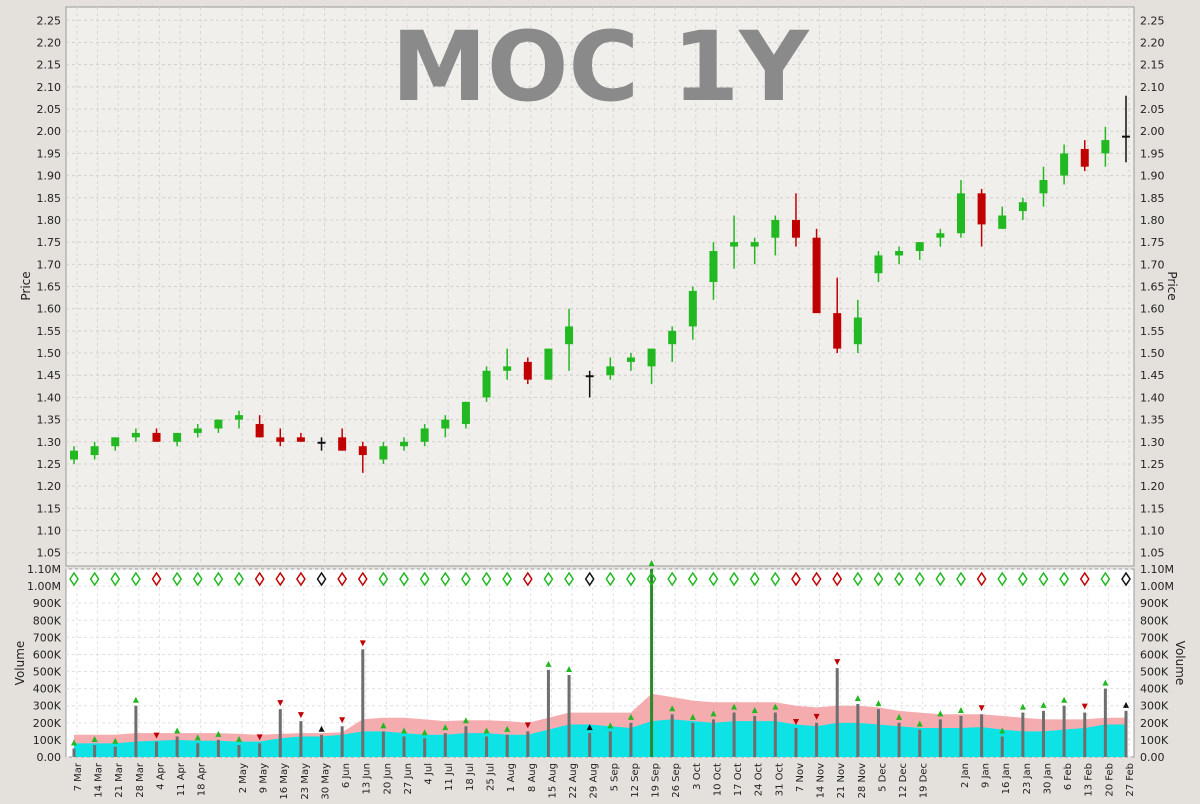 The image size is (1200, 804). I want to click on date-tick-label: 2 Jan, so click(965, 775).